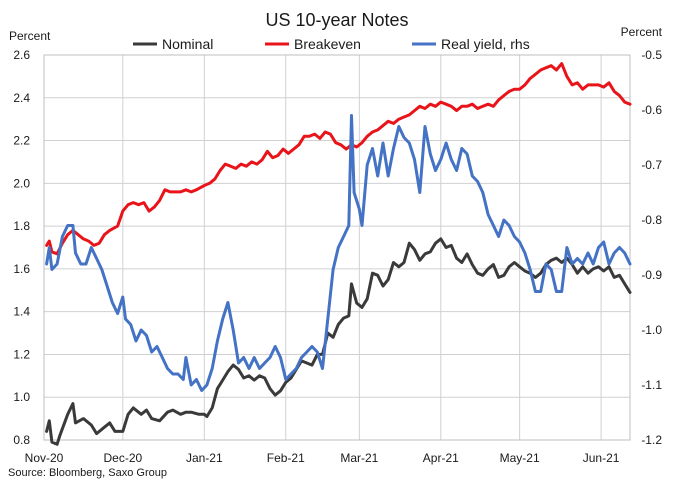 This screenshot has height=488, width=674. What do you see at coordinates (21, 141) in the screenshot?
I see `left-tick-label: 2.2` at bounding box center [21, 141].